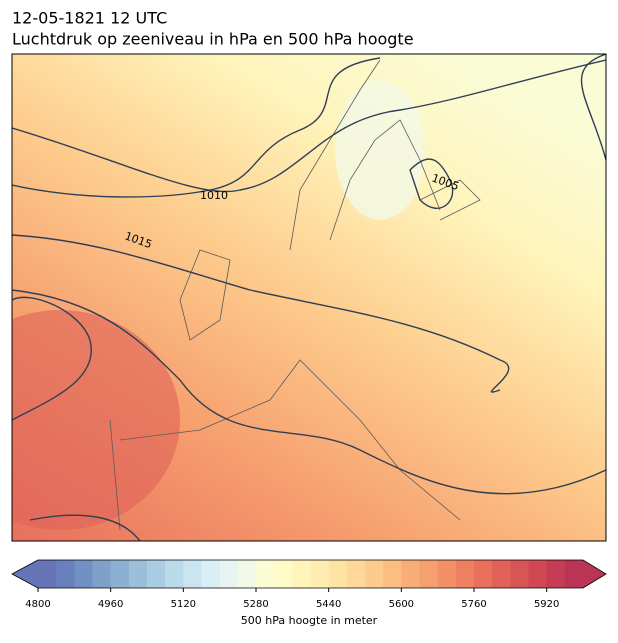 The width and height of the screenshot is (618, 643). Describe the element at coordinates (546, 604) in the screenshot. I see `colorbar-tick-label: 5920` at that location.